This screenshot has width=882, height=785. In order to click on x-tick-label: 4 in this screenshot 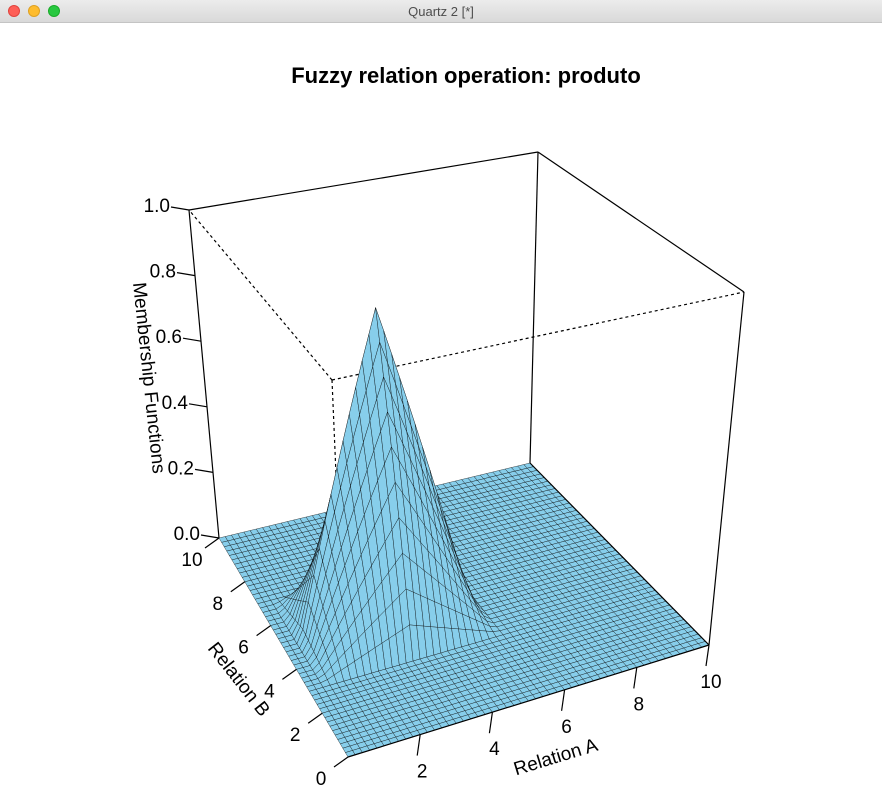, I will do `click(494, 749)`.